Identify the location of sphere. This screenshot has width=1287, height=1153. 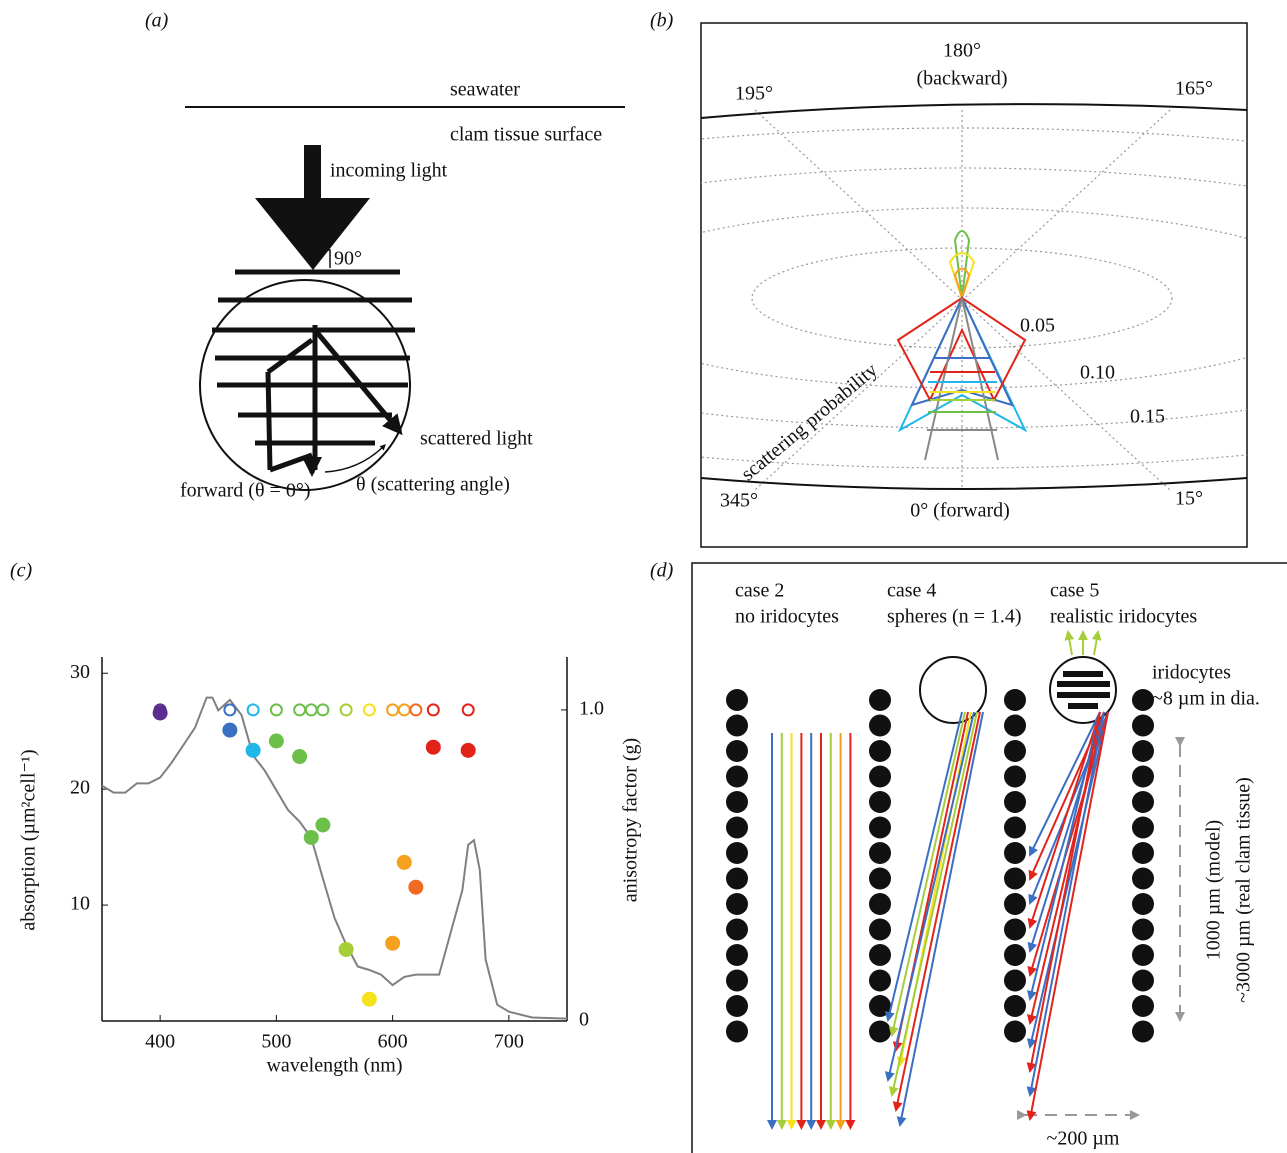
(953, 690).